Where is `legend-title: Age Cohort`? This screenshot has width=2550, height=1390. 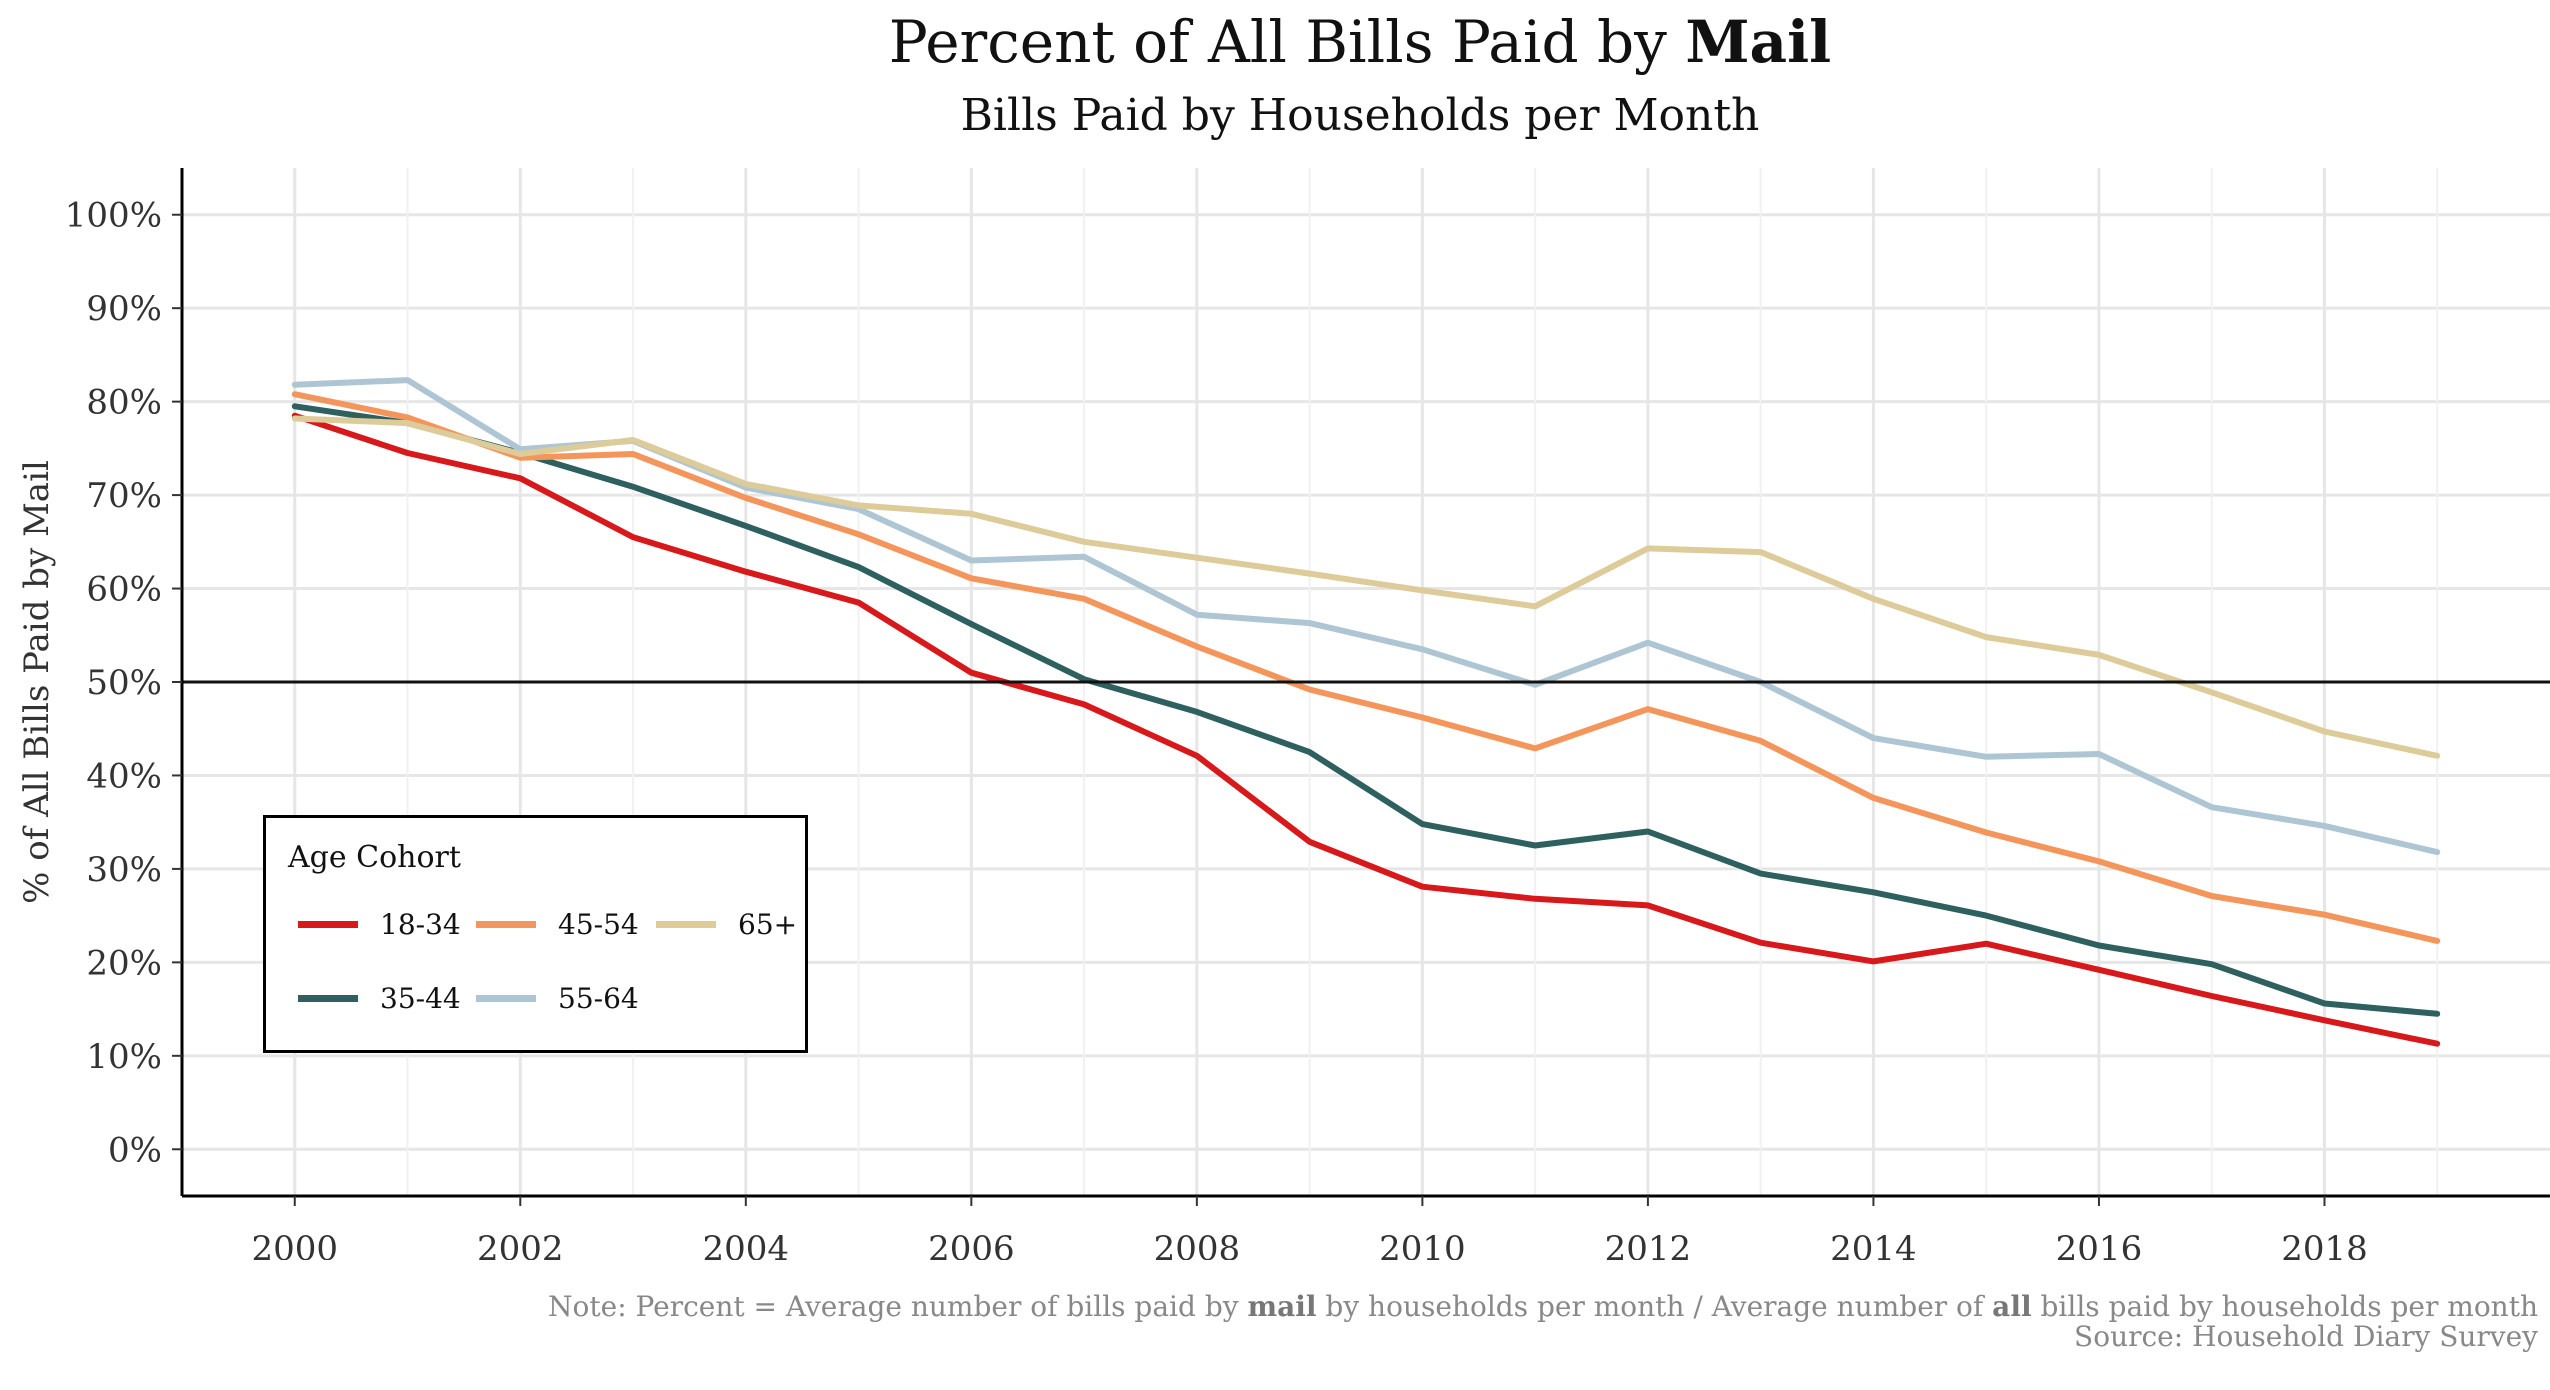
legend-title: Age Cohort is located at coordinates (374, 857).